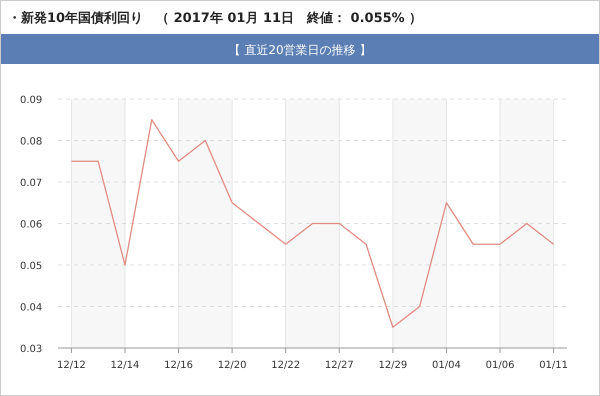 The height and width of the screenshot is (396, 600). I want to click on y-tick-label: 0.07, so click(31, 183).